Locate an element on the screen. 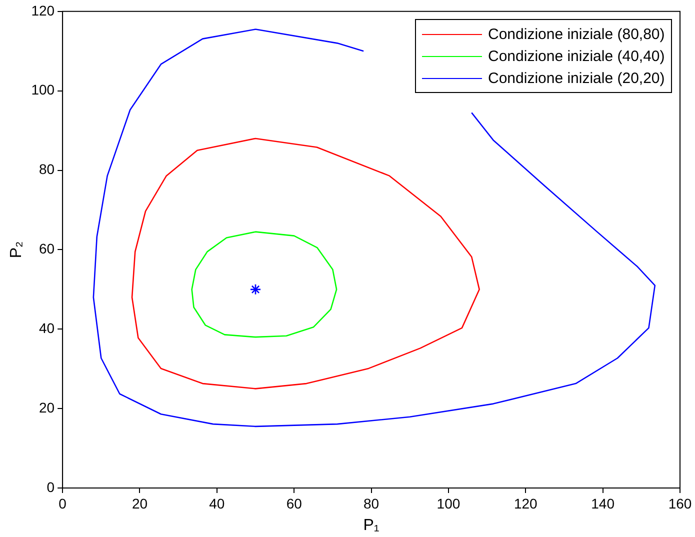 This screenshot has width=695, height=537. x-tick-label: 140 is located at coordinates (603, 503).